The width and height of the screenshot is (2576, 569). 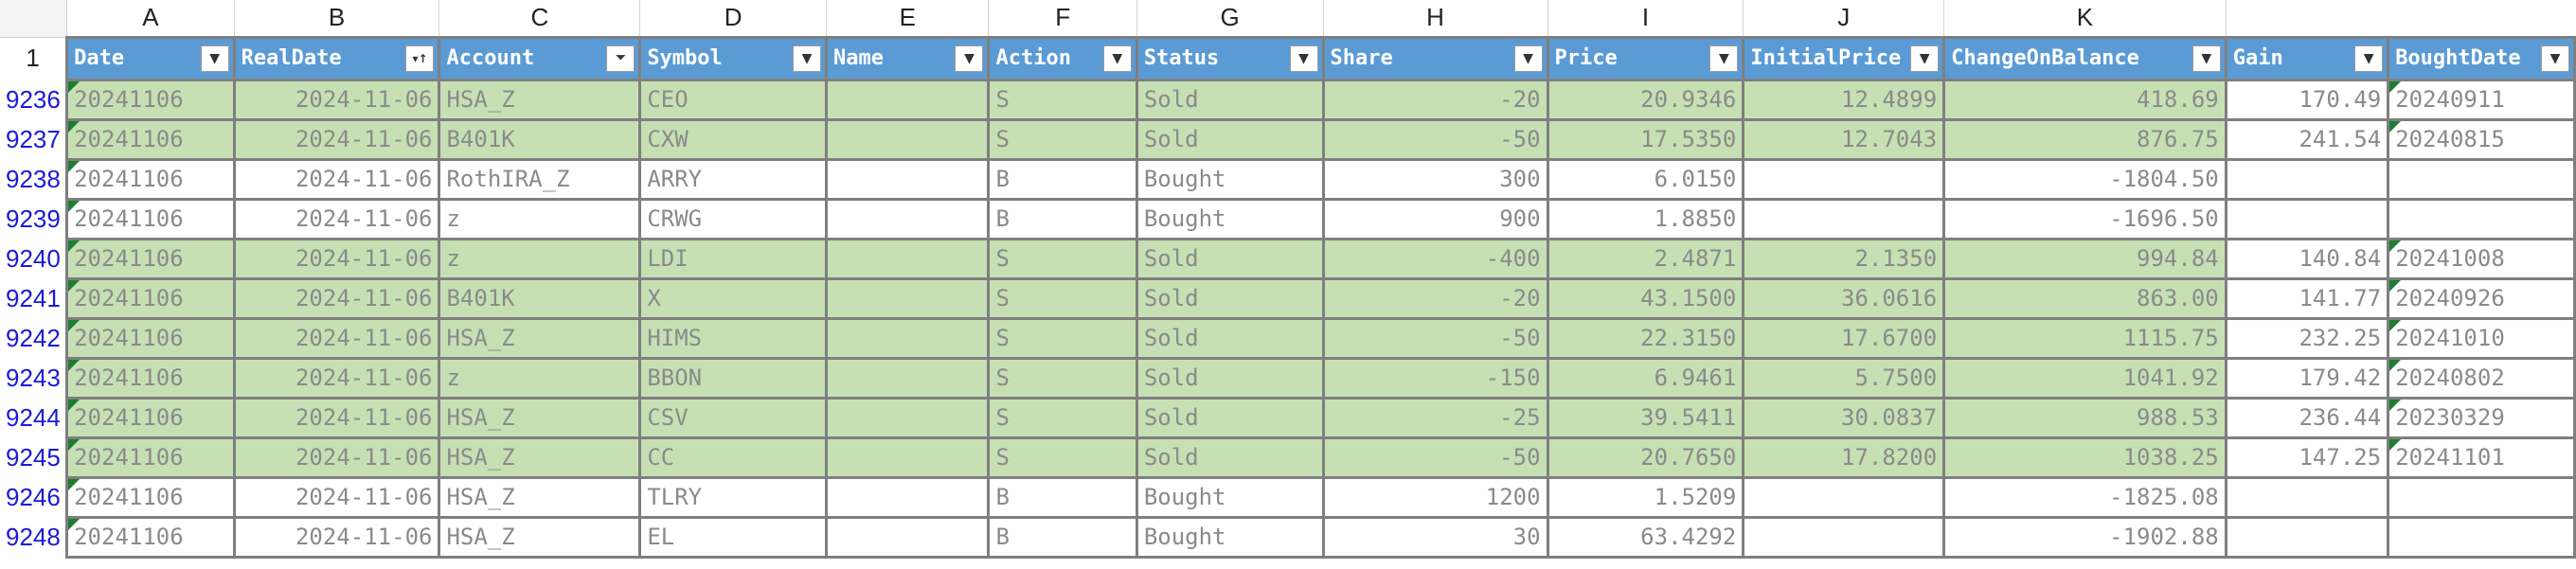 What do you see at coordinates (2307, 259) in the screenshot?
I see `cell-gain: 140.84` at bounding box center [2307, 259].